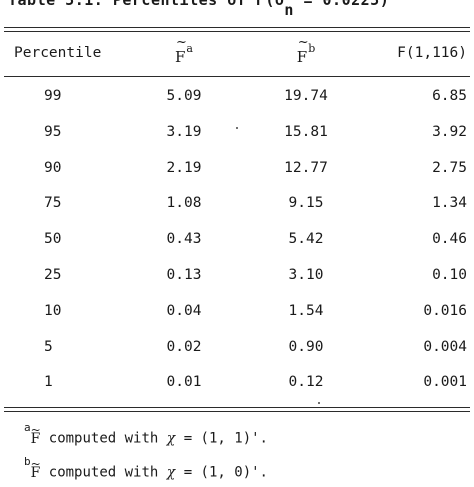 This screenshot has height=487, width=474. I want to click on f-tilde-b-cell: 3.10, so click(306, 275).